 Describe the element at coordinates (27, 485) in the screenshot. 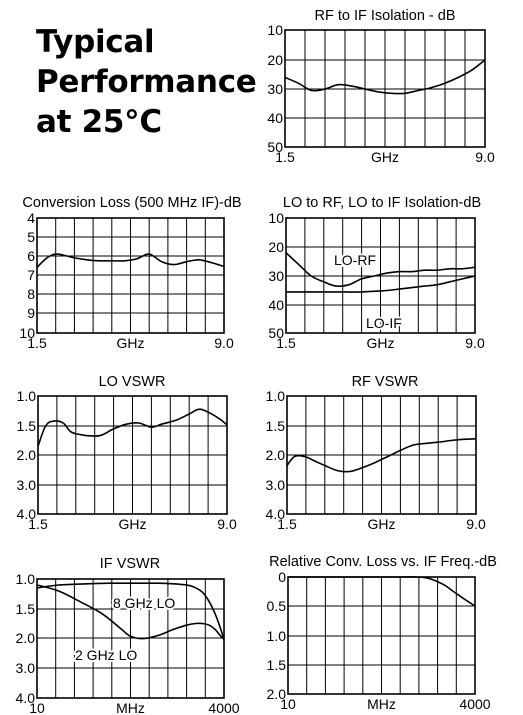

I see `lo-vswr-y-tick-label: 3.0` at that location.